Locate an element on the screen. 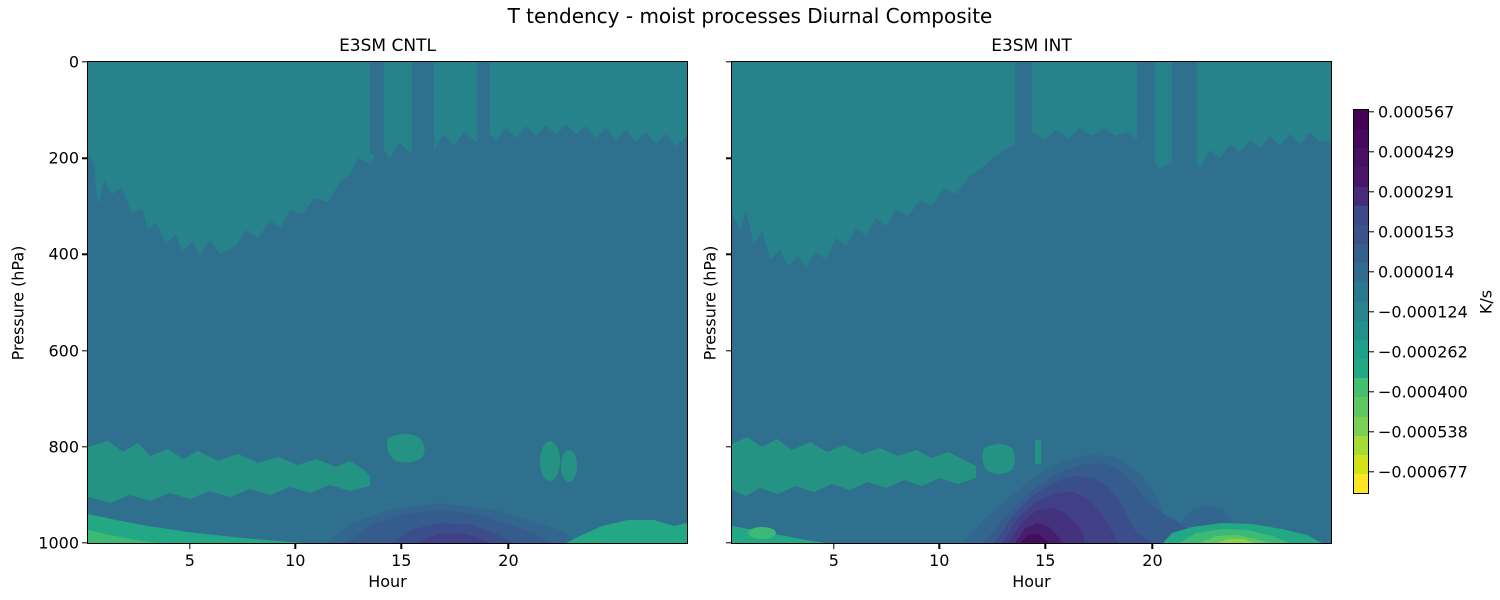 The height and width of the screenshot is (600, 1500). y-tick-label: 200 is located at coordinates (63, 158).